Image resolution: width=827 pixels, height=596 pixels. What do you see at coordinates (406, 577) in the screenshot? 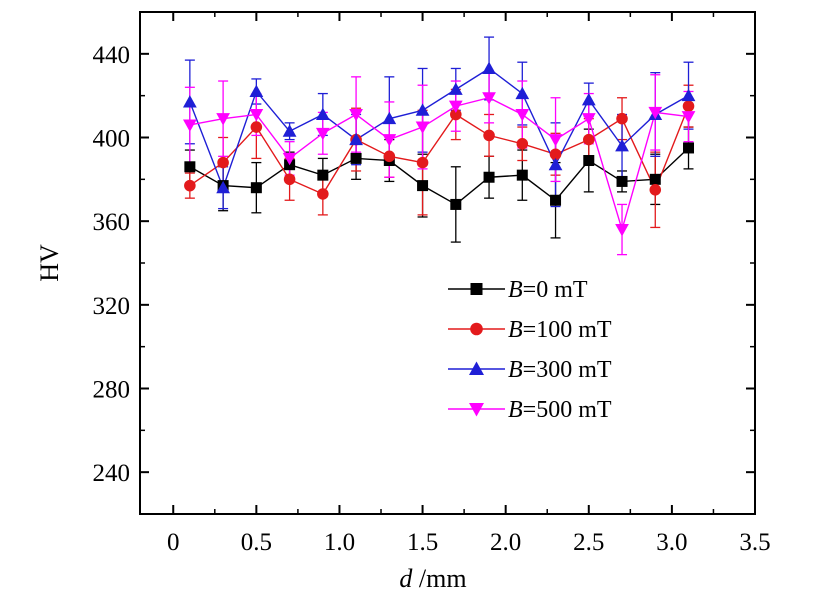
I see `x-axis-title-variable: d` at bounding box center [406, 577].